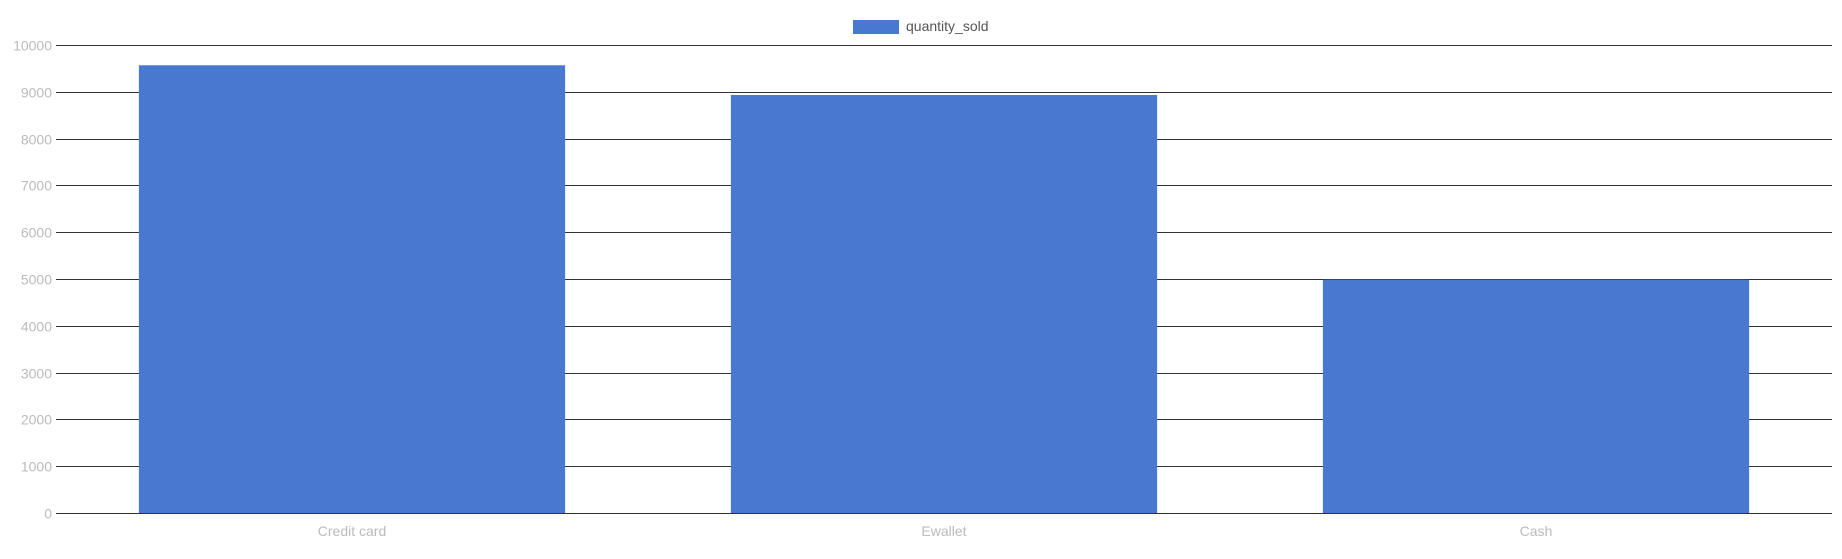 The height and width of the screenshot is (559, 1842). I want to click on y-tick-label: 1000, so click(36, 467).